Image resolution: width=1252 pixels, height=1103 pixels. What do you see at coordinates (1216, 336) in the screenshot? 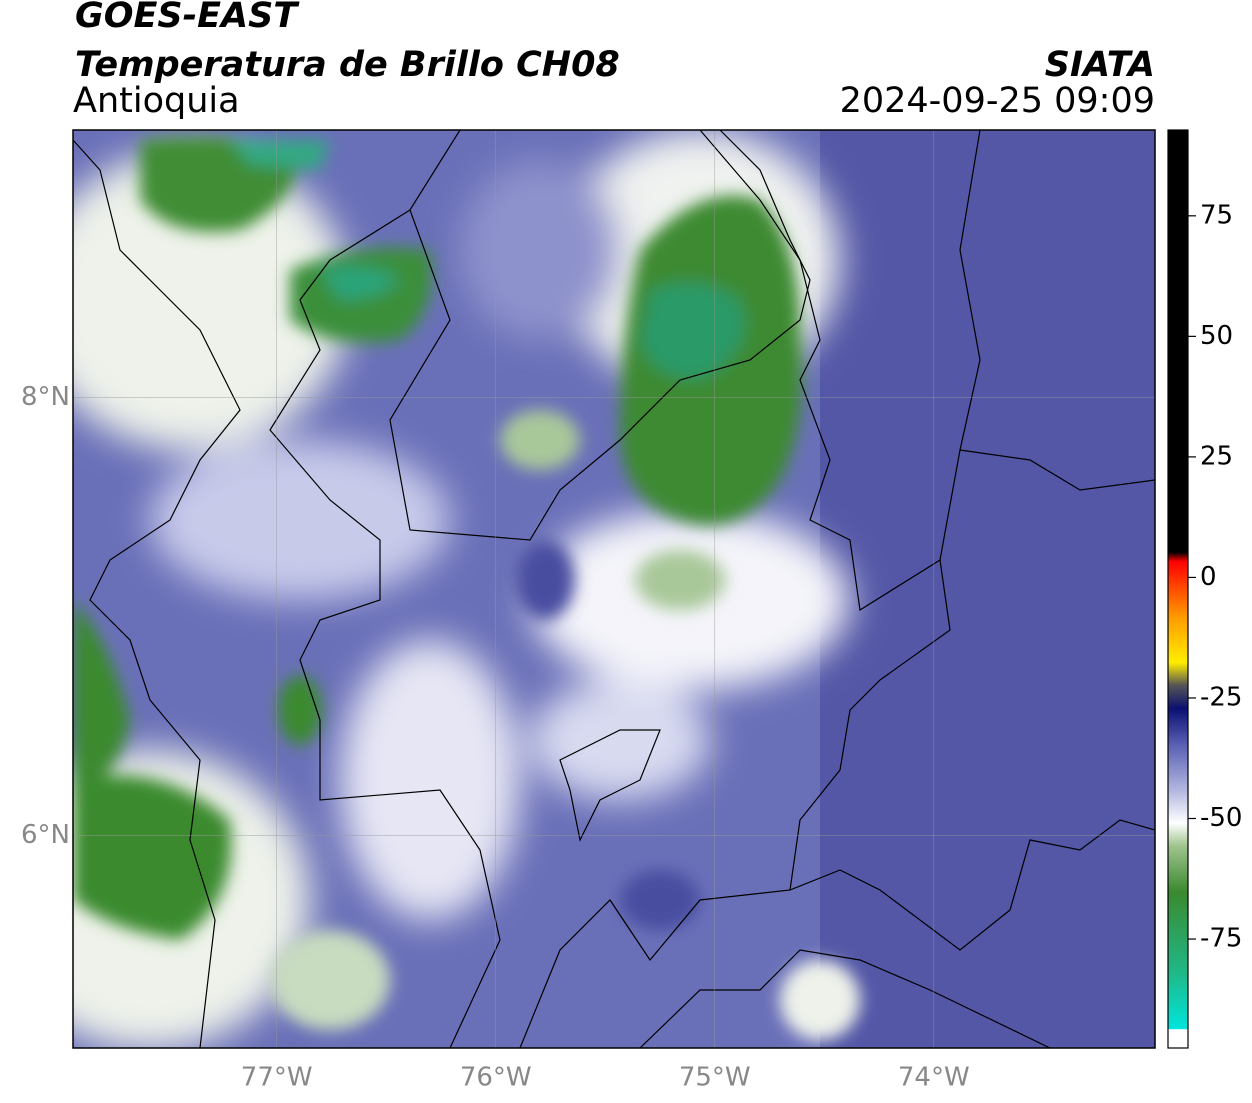
I see `colorbar-tick-label: 50` at bounding box center [1216, 336].